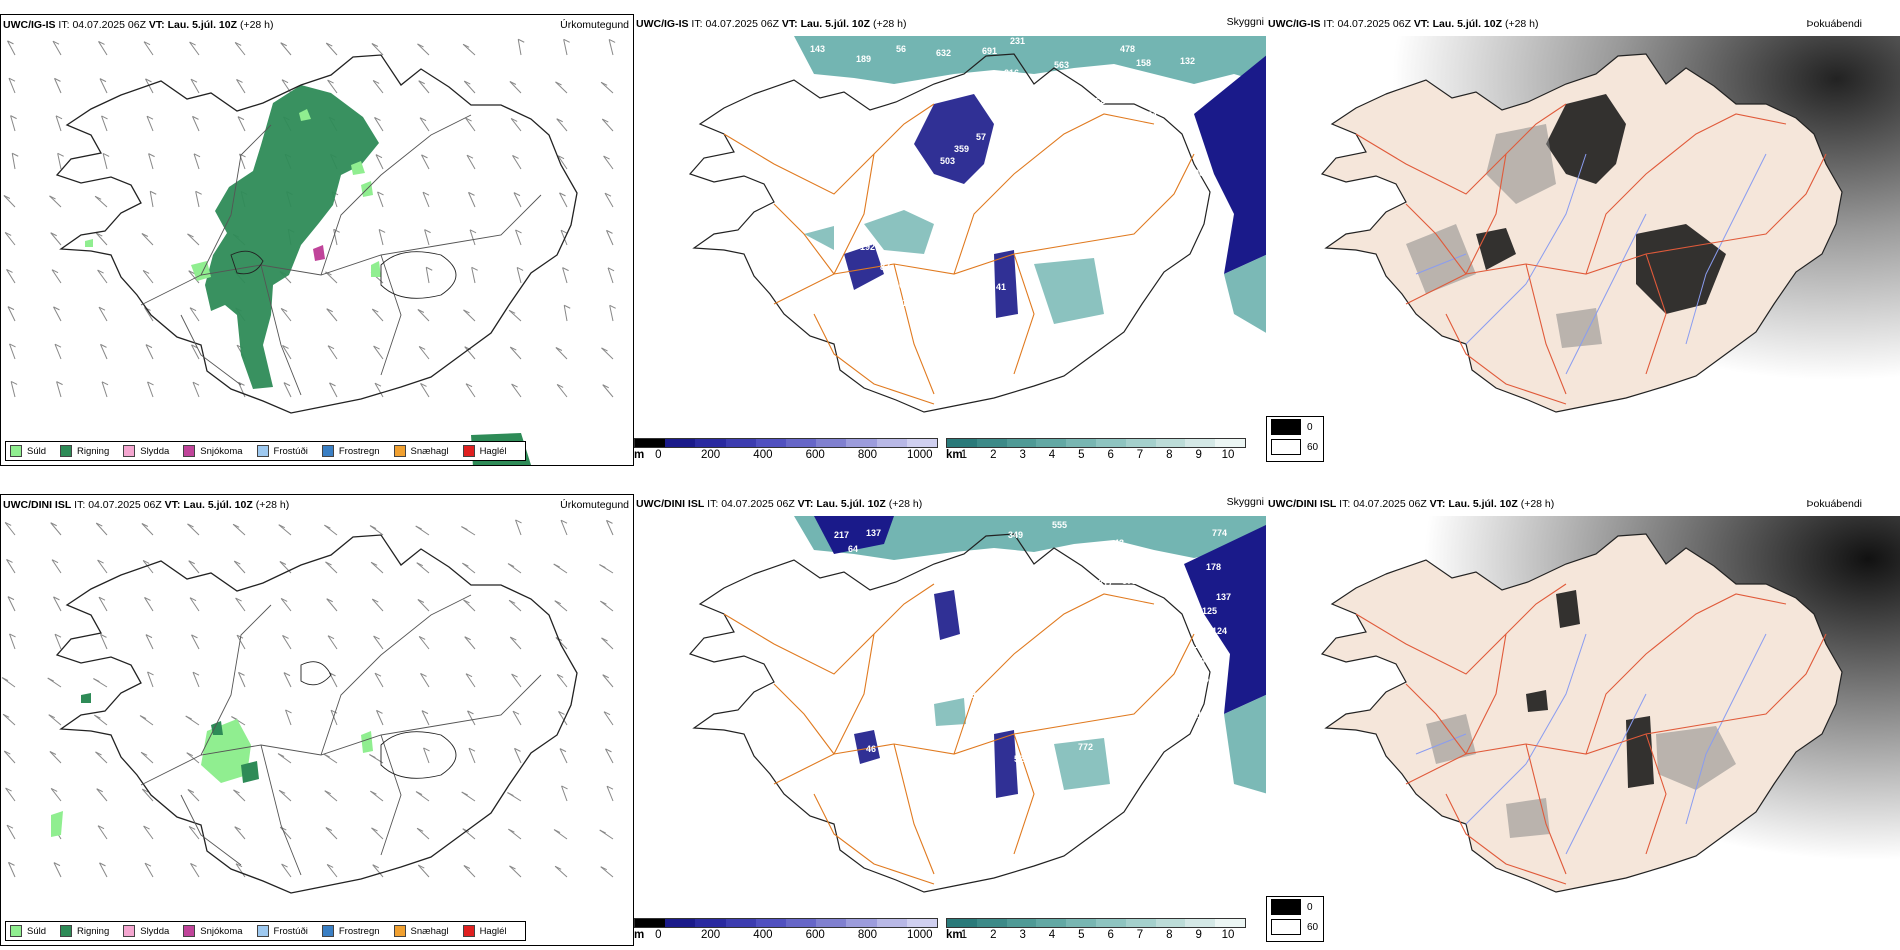 Image resolution: width=1900 pixels, height=950 pixels. Describe the element at coordinates (1504, 236) in the screenshot. I see `fog-grey-areas` at that location.